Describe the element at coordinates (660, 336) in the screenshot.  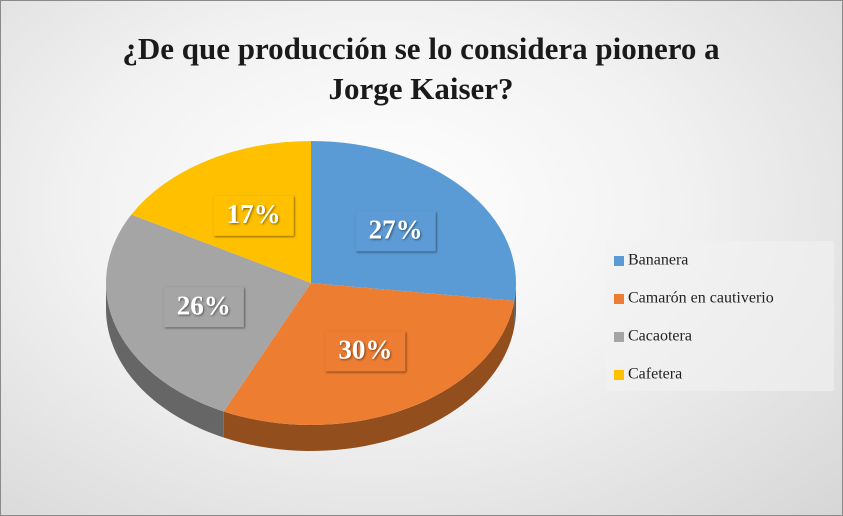
I see `legend-label: Cacaotera` at that location.